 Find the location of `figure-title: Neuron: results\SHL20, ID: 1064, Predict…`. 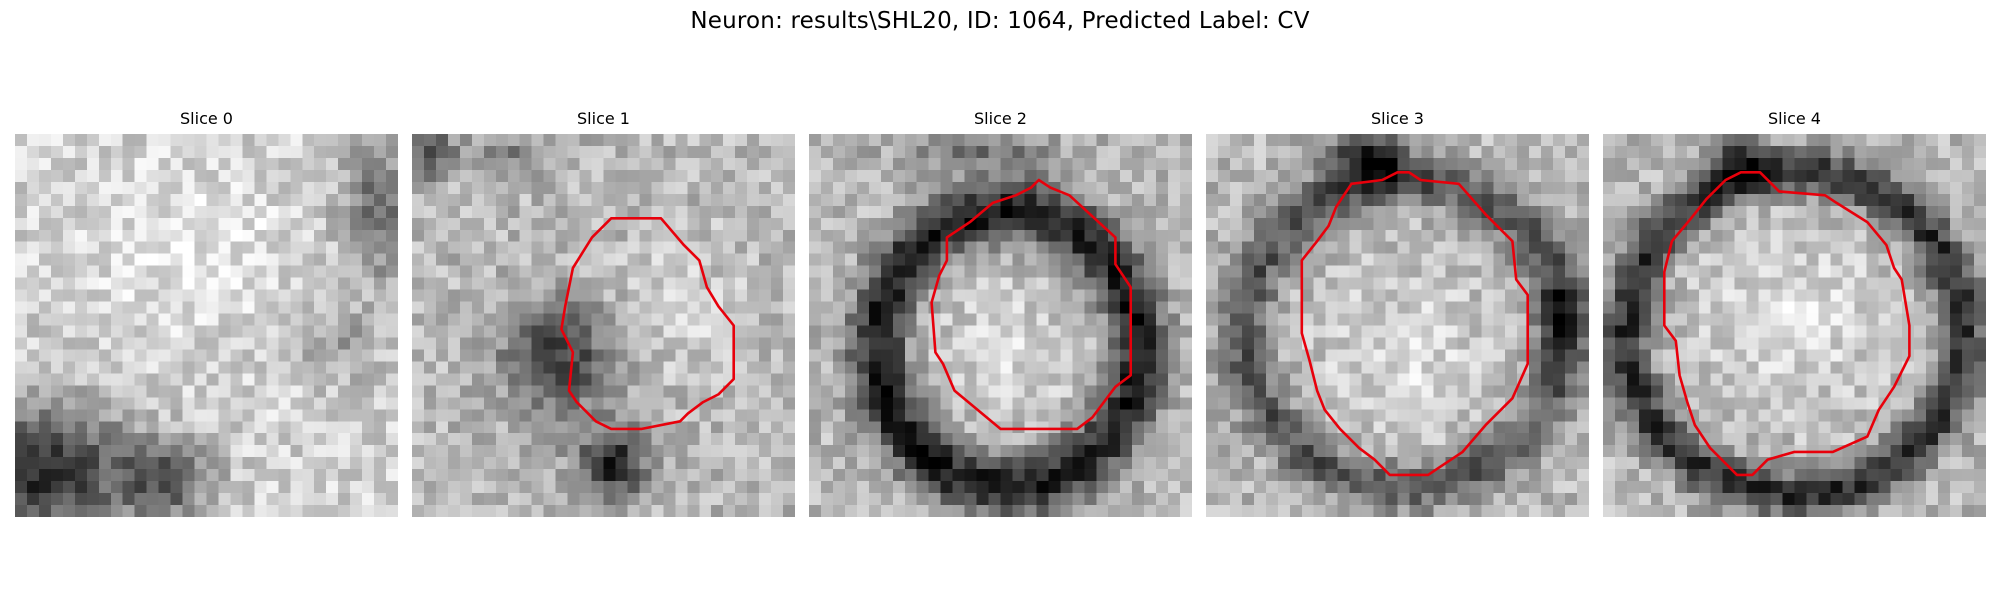

figure-title: Neuron: results\SHL20, ID: 1064, Predict… is located at coordinates (1000, 21).